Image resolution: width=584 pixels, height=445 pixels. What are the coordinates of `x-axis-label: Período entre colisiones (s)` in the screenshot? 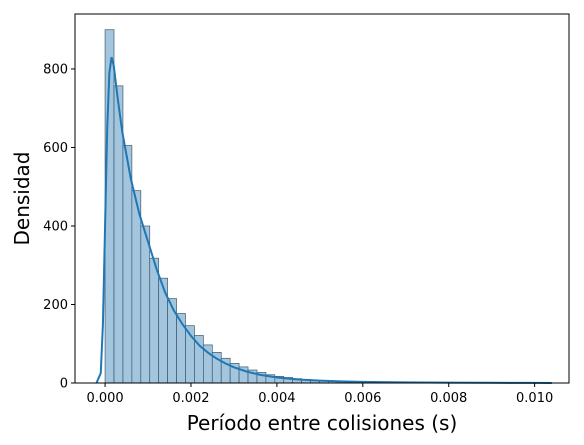 It's located at (322, 423).